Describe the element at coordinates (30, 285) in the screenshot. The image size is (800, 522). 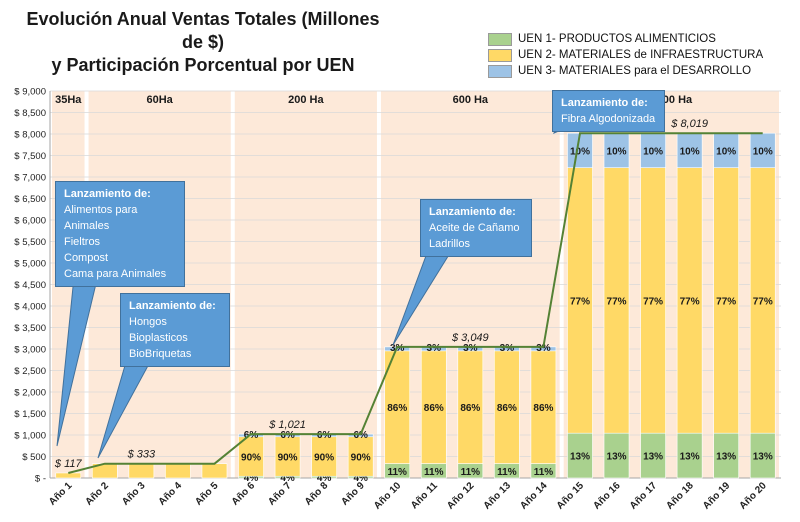
I see `y-tick-label: $ 4,500` at that location.